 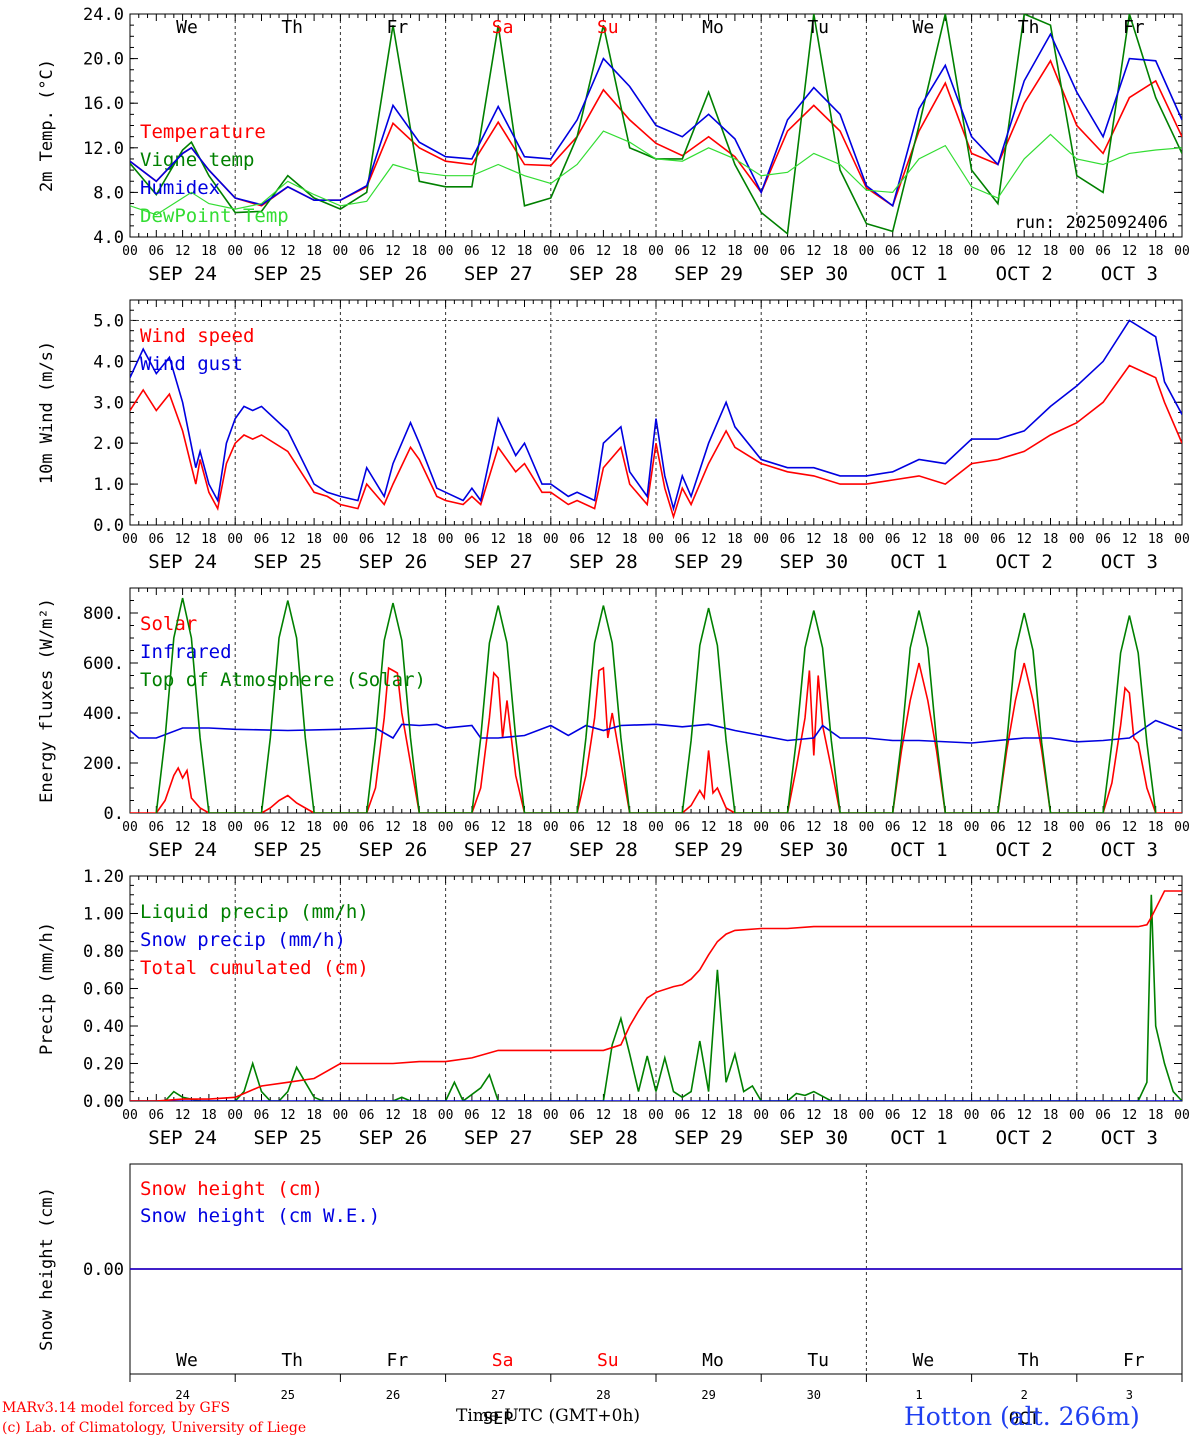 I want to click on day-label: OCT 1, so click(x=918, y=274).